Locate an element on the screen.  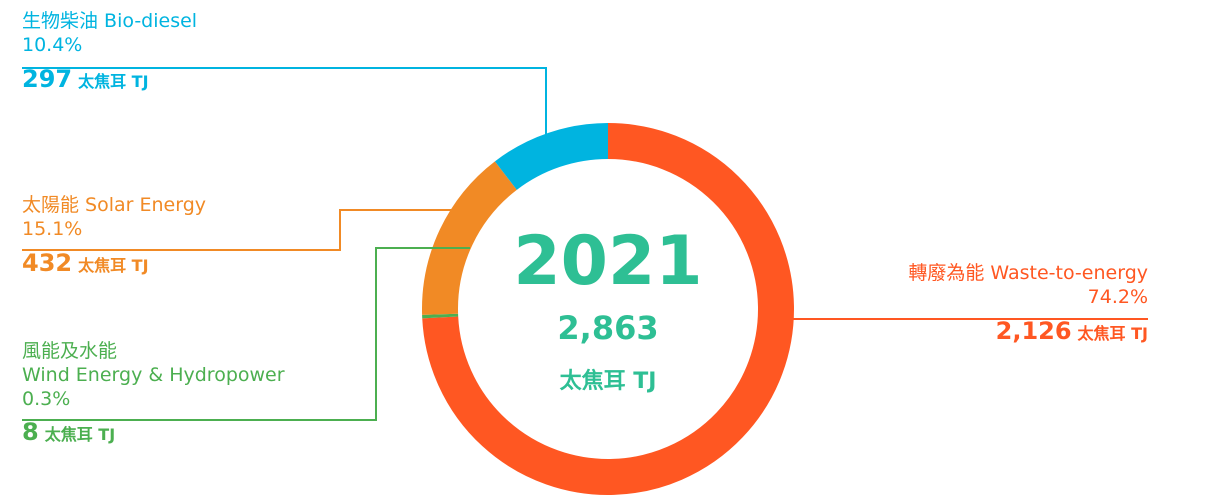
biodiesel-value: 297 is located at coordinates (47, 78).